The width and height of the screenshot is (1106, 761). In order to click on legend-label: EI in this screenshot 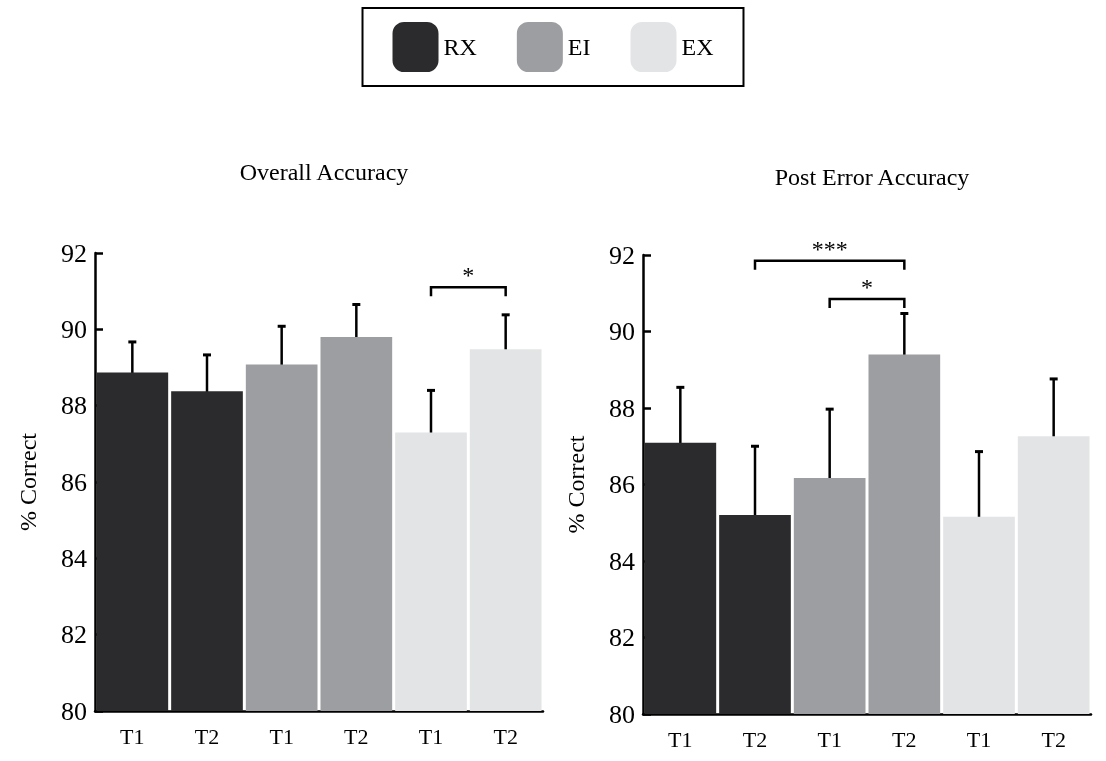, I will do `click(579, 47)`.